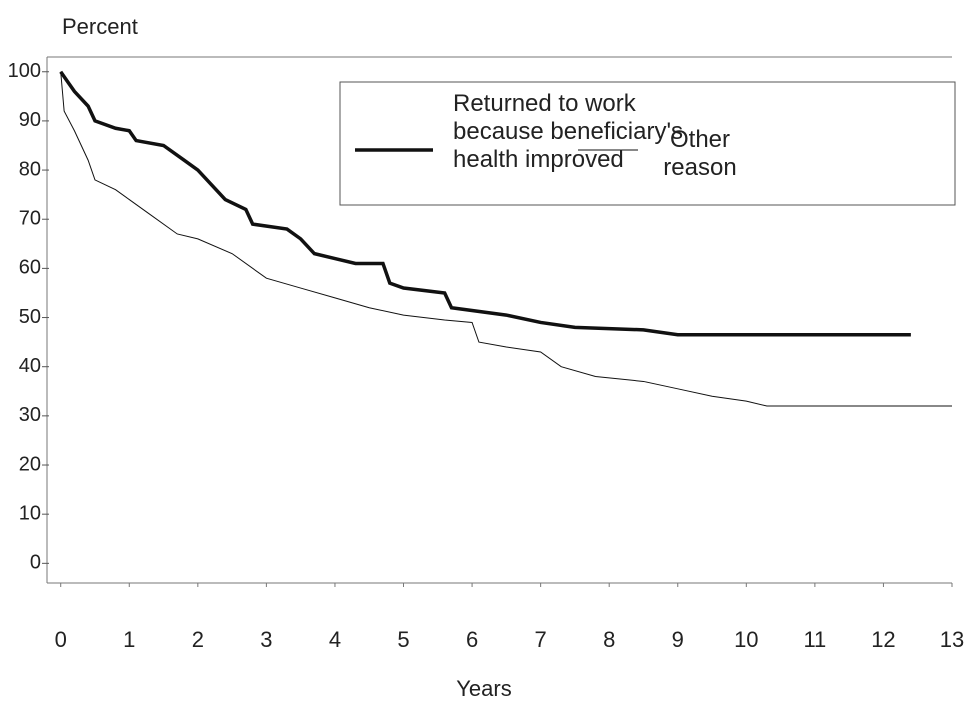 The image size is (969, 723). Describe the element at coordinates (883, 639) in the screenshot. I see `x-tick-label: 12` at that location.